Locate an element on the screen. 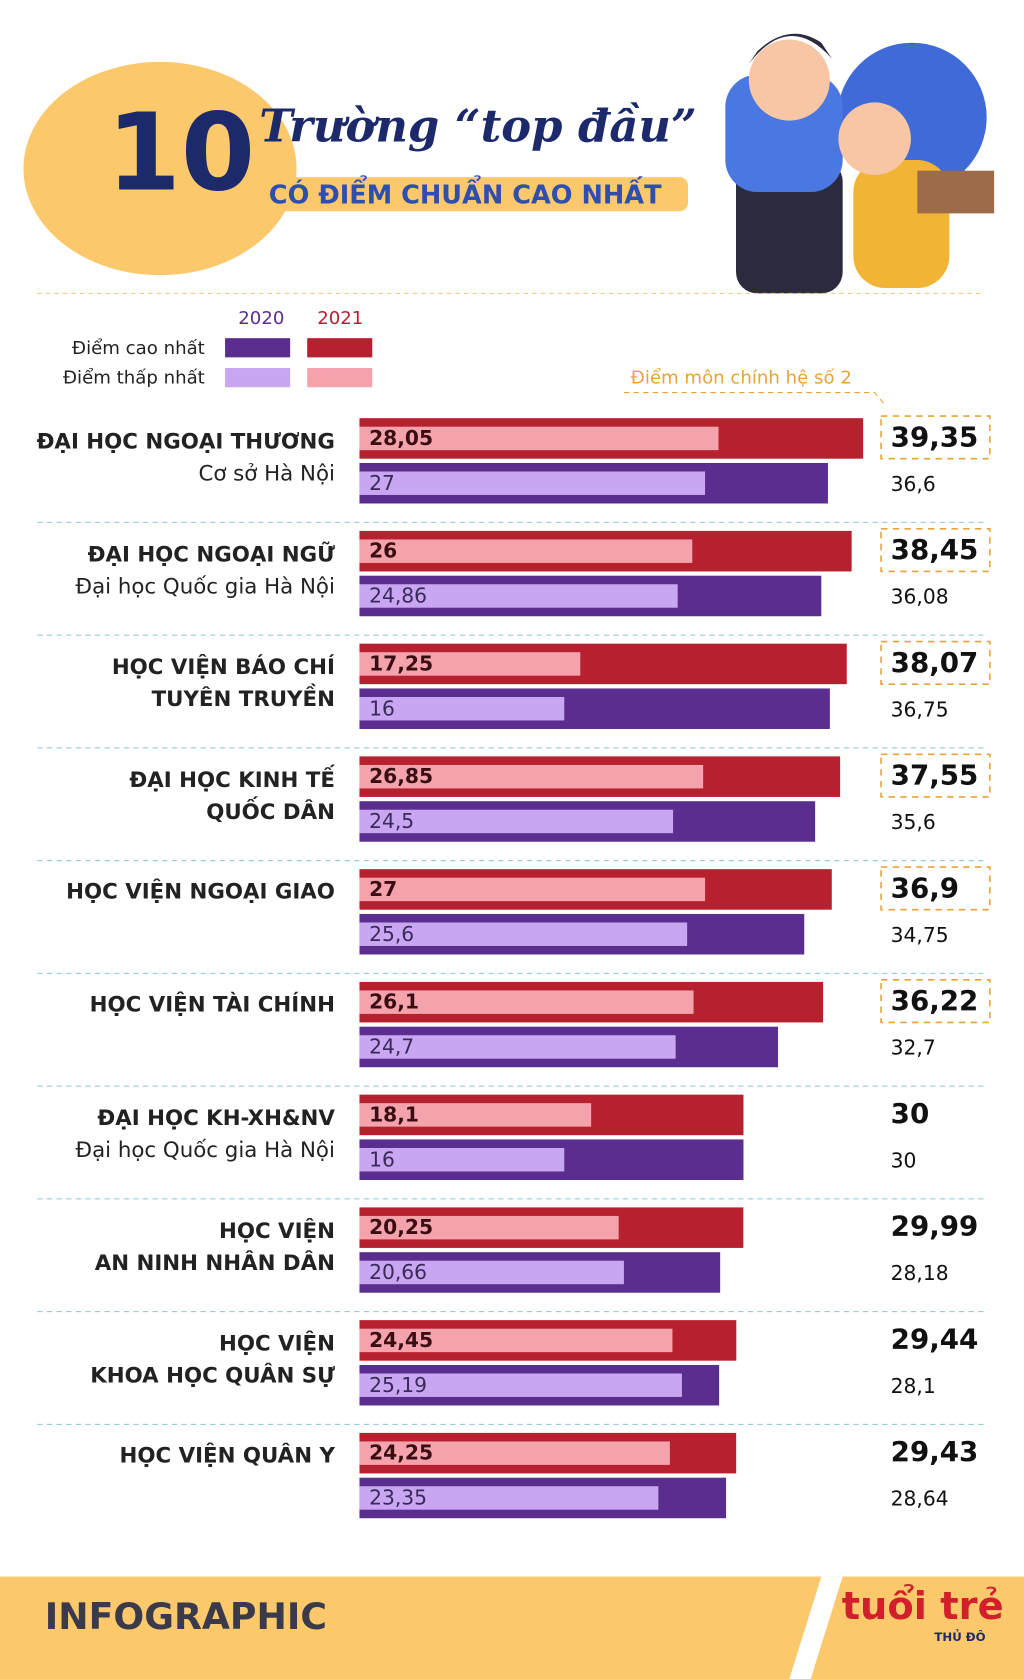 This screenshot has height=1679, width=1024. category-label: HỌC VIỆN is located at coordinates (277, 1230).